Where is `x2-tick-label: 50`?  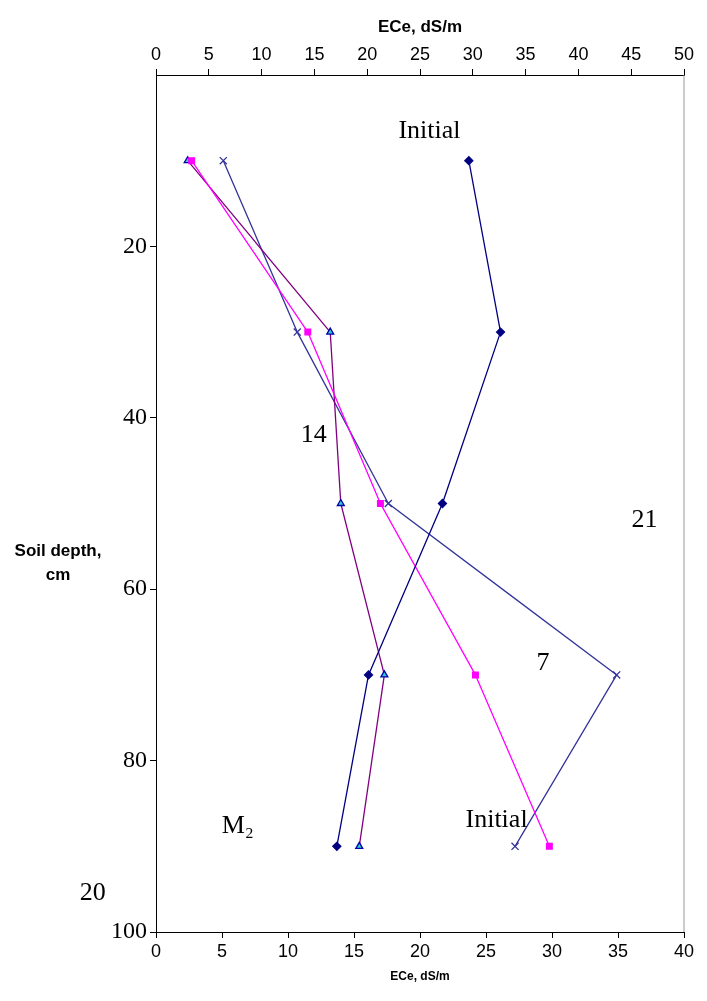
x2-tick-label: 50 is located at coordinates (684, 54).